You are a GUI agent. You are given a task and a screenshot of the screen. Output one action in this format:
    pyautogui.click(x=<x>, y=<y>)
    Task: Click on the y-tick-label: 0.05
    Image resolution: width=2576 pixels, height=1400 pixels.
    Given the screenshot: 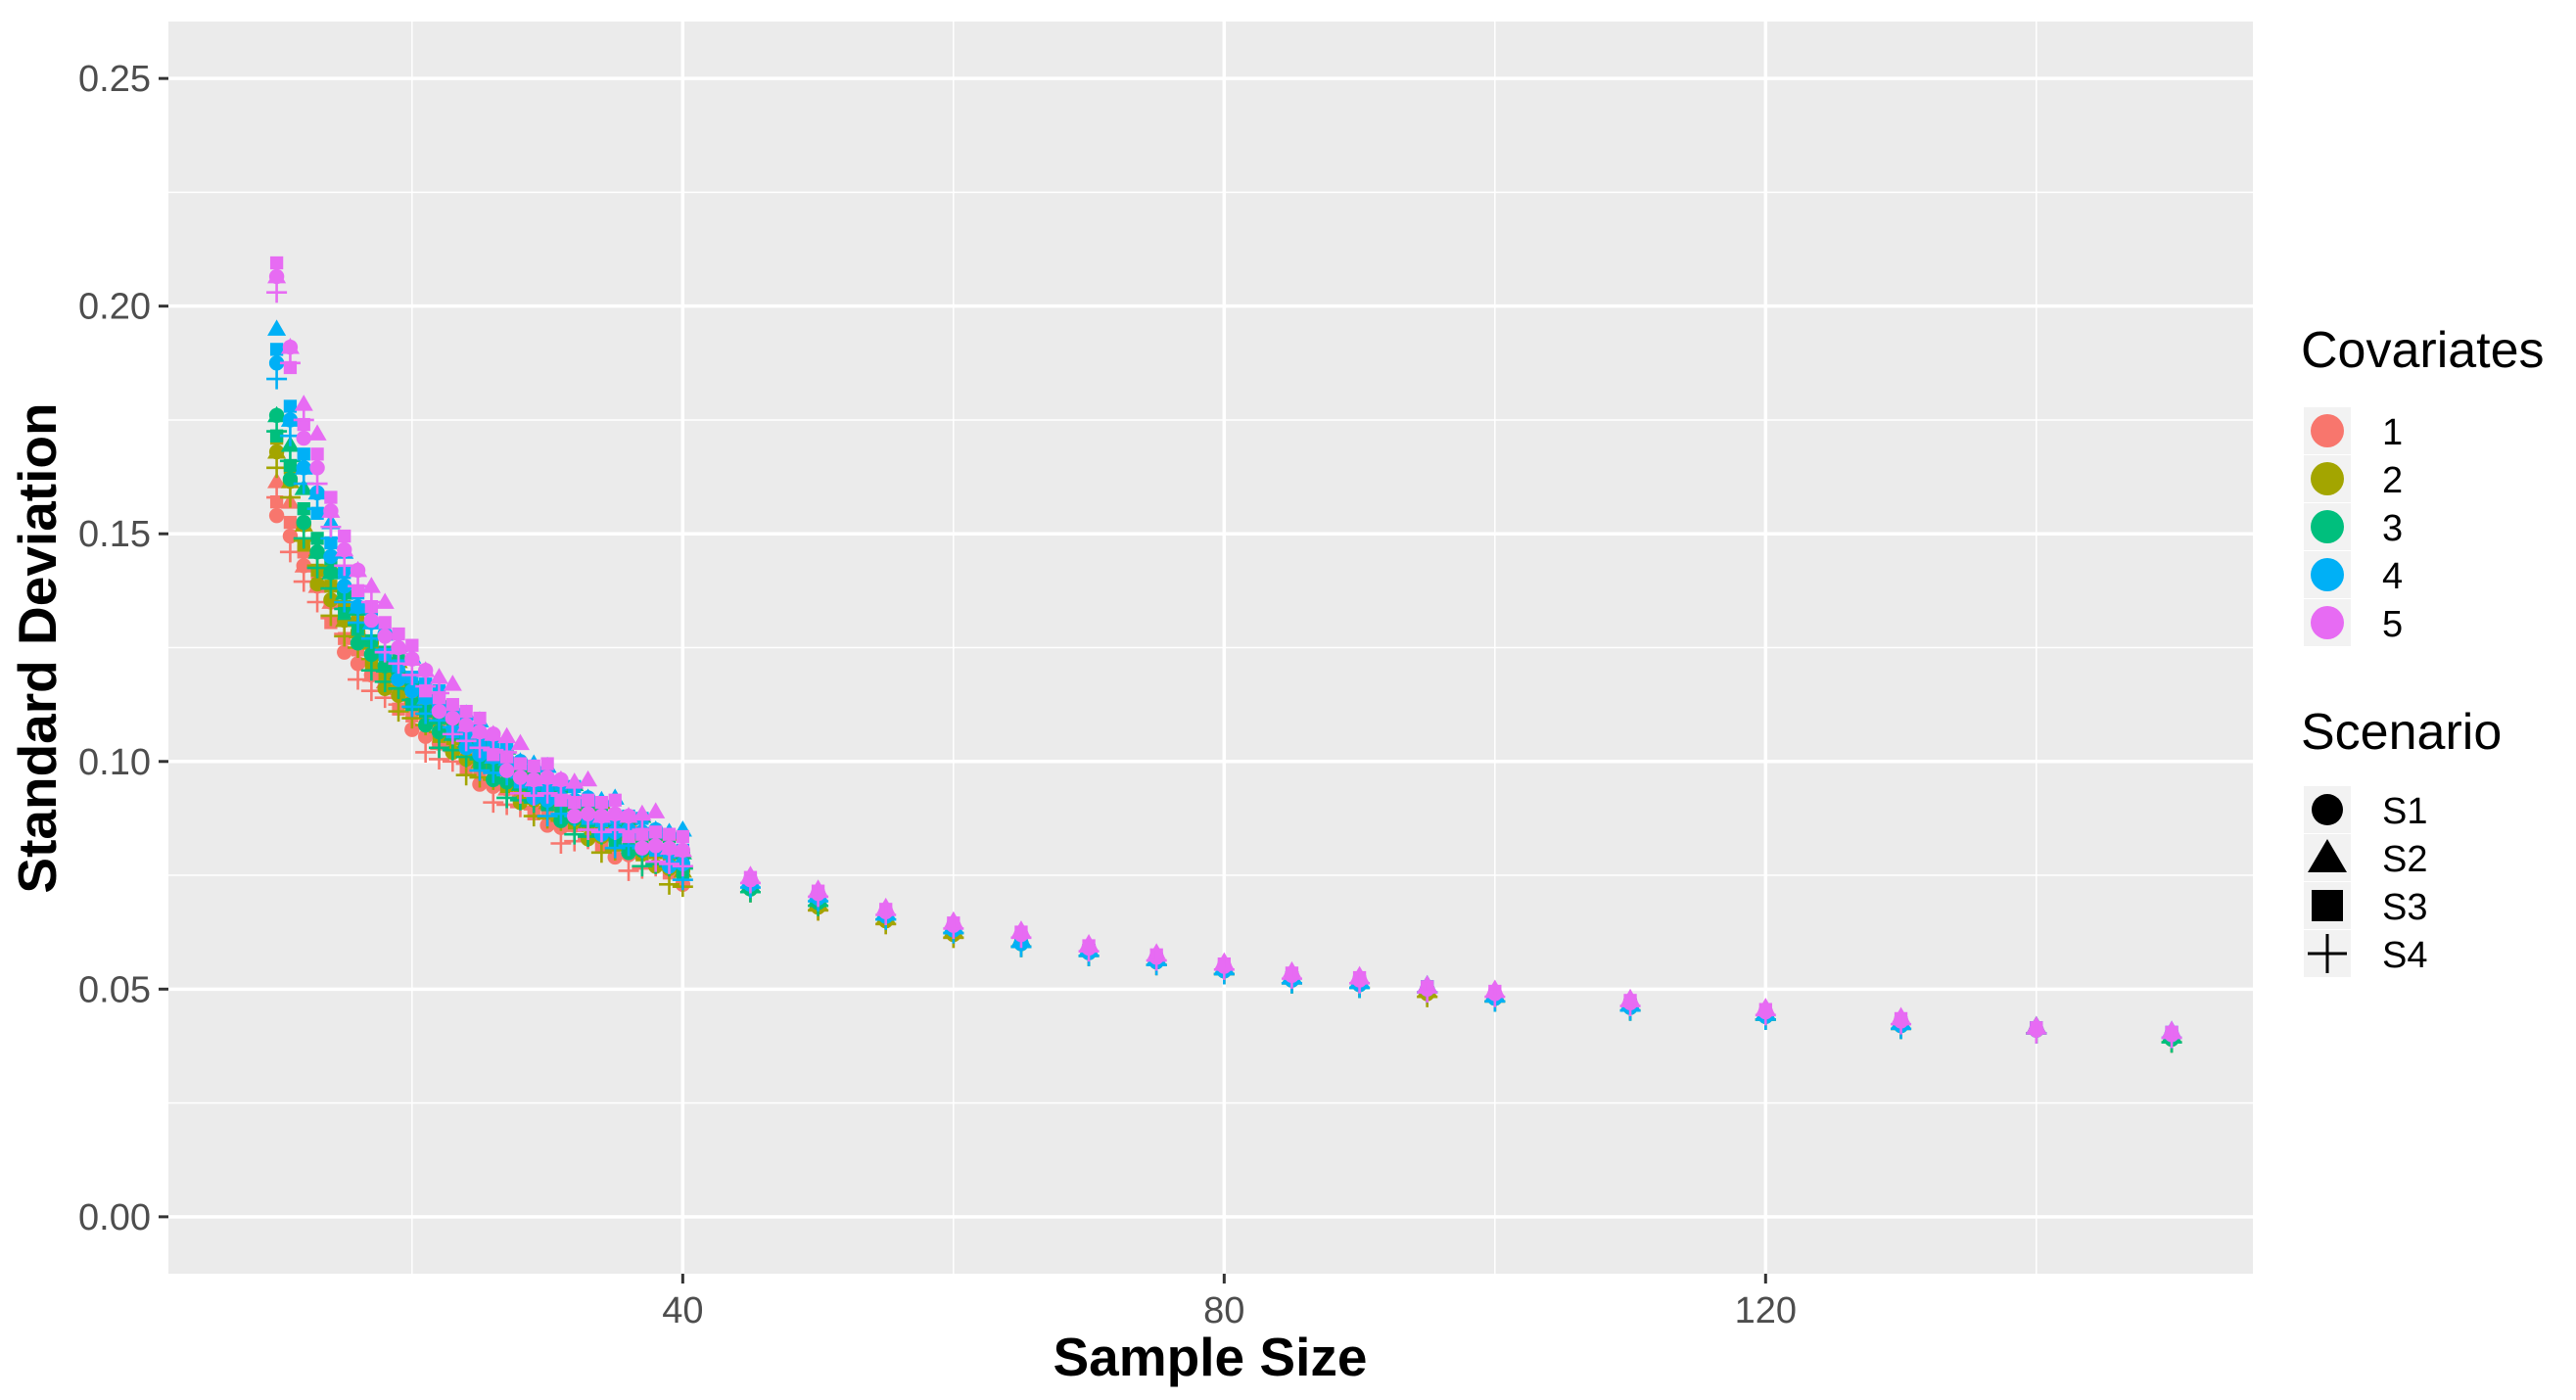 What is the action you would take?
    pyautogui.click(x=115, y=989)
    